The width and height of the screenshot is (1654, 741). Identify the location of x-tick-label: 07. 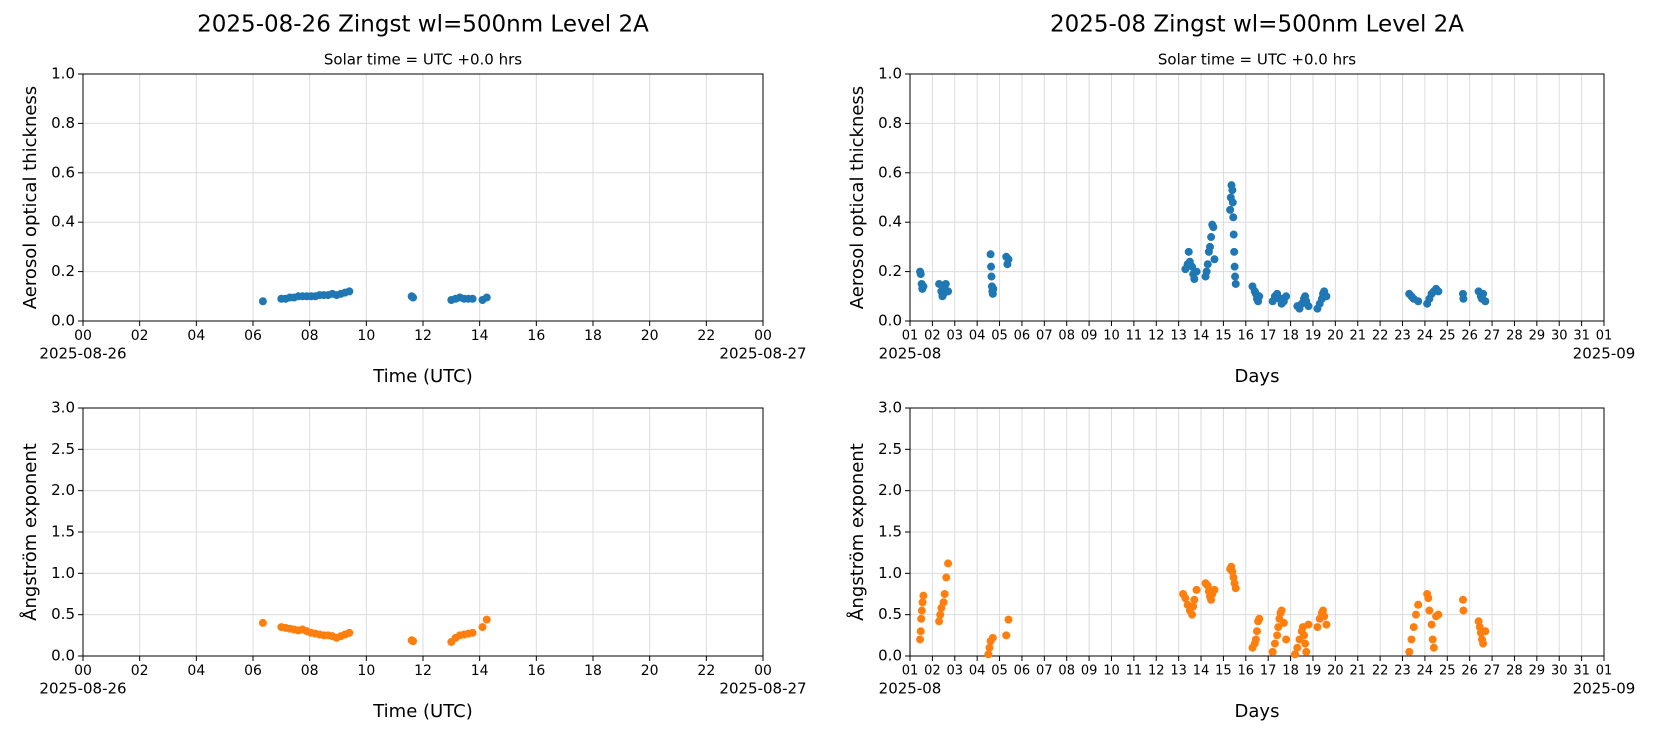
(1044, 336).